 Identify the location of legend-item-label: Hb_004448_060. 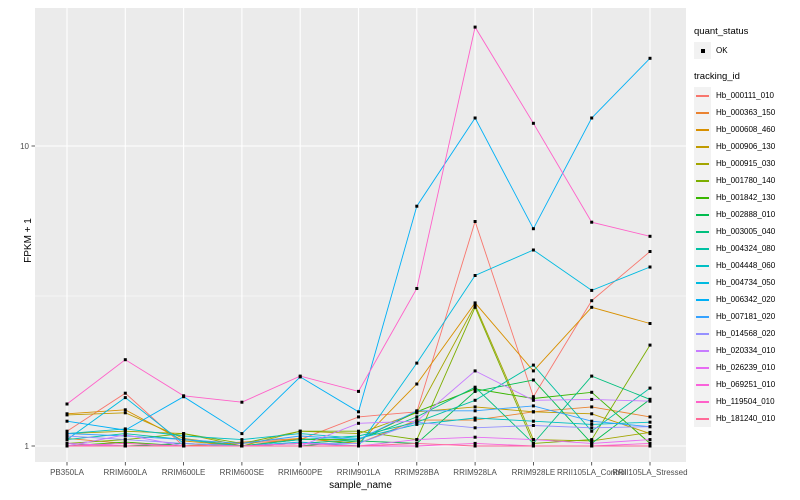
(746, 265).